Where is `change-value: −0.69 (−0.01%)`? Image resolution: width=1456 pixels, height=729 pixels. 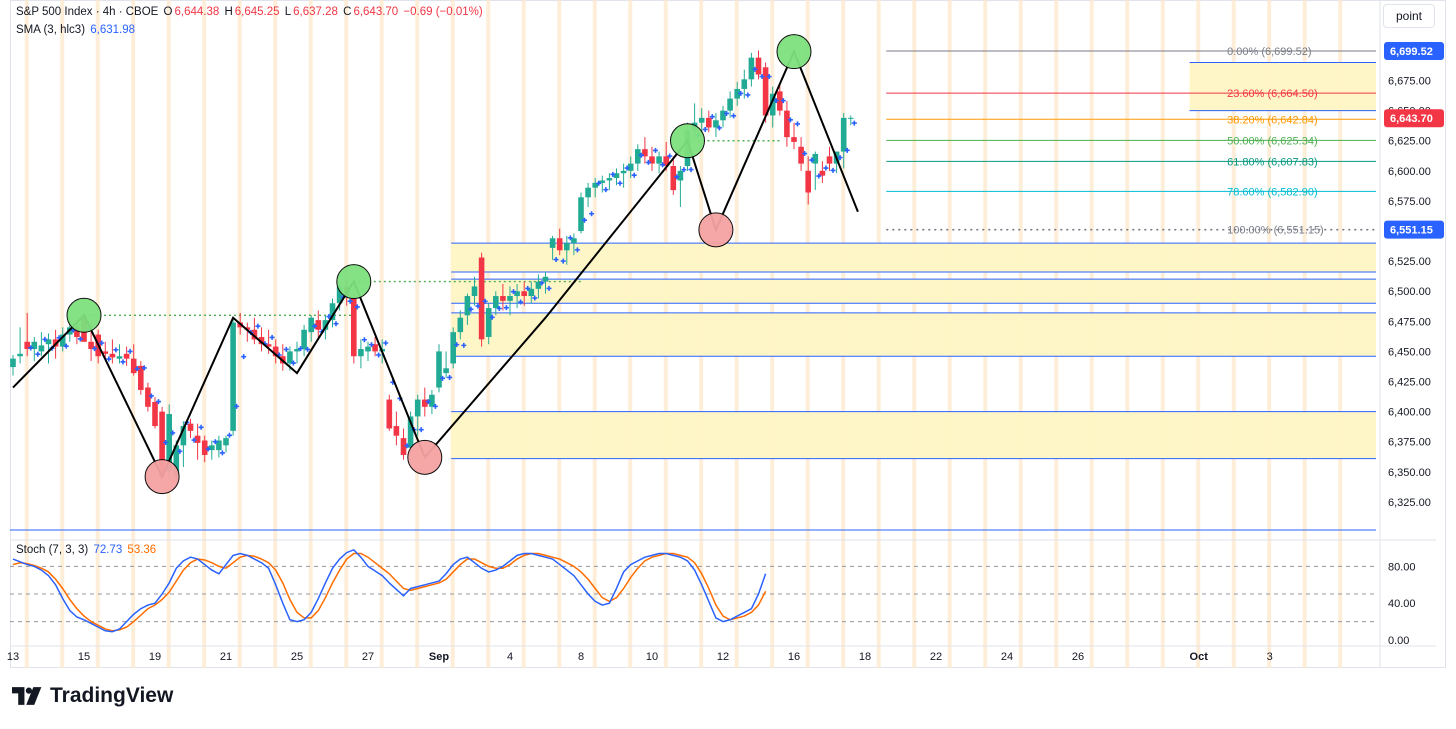 change-value: −0.69 (−0.01%) is located at coordinates (443, 12).